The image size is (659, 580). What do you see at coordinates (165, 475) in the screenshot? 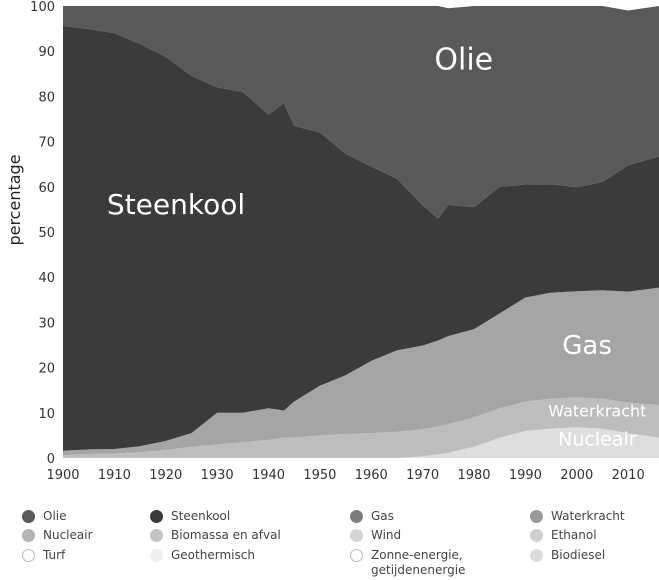
I see `x-tick-label: 1920` at bounding box center [165, 475].